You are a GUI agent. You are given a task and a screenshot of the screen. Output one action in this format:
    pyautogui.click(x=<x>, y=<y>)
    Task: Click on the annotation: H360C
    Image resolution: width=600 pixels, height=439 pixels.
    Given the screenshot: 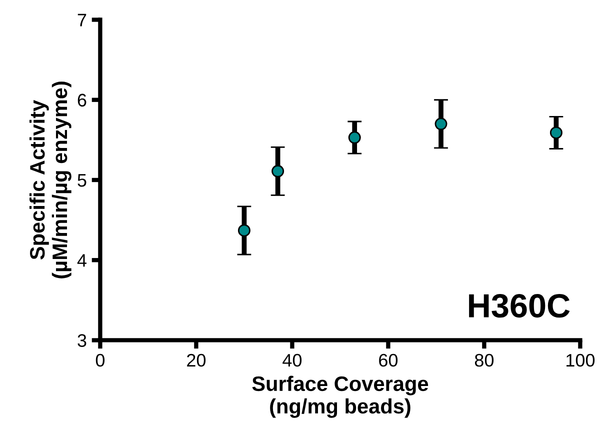 What is the action you would take?
    pyautogui.click(x=519, y=306)
    